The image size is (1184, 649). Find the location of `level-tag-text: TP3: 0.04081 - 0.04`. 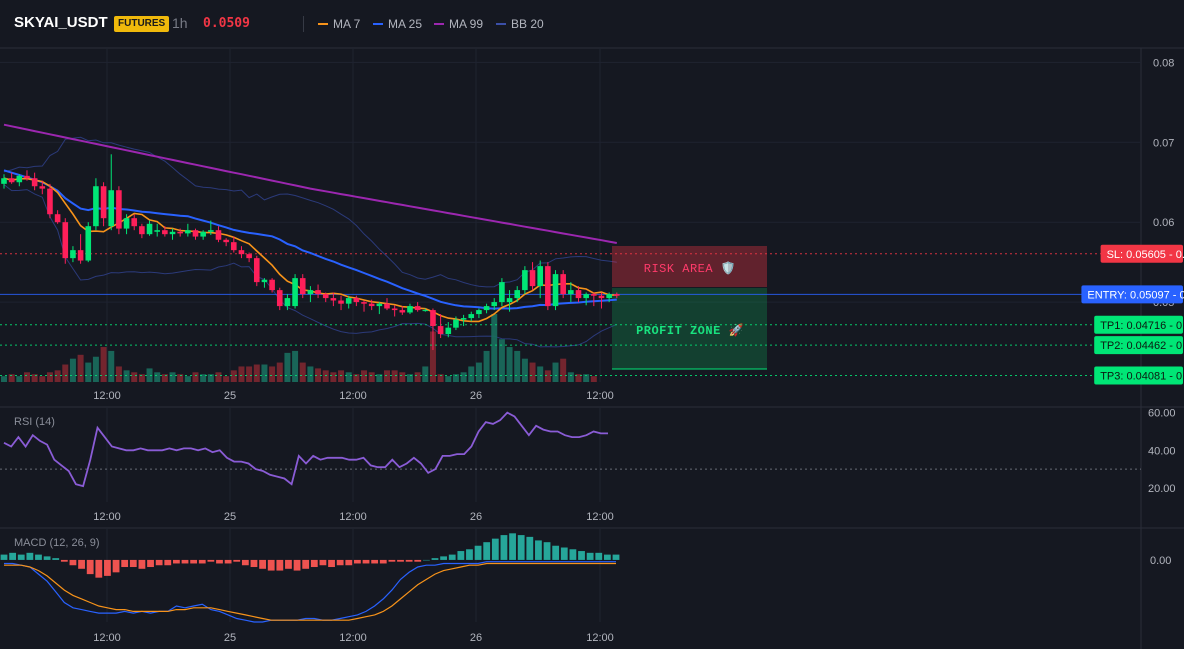

level-tag-text: TP3: 0.04081 - 0.04 is located at coordinates (1142, 377).